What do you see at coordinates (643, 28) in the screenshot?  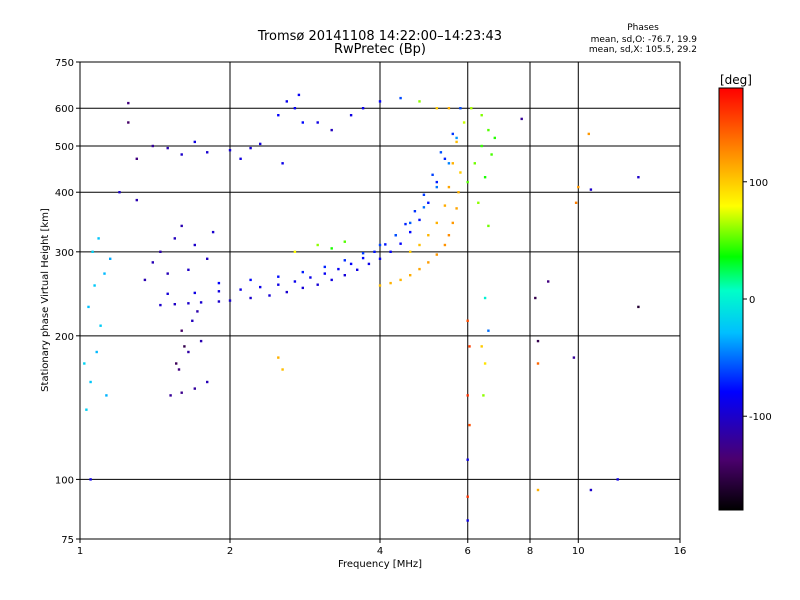 I see `stats-heading: Phases` at bounding box center [643, 28].